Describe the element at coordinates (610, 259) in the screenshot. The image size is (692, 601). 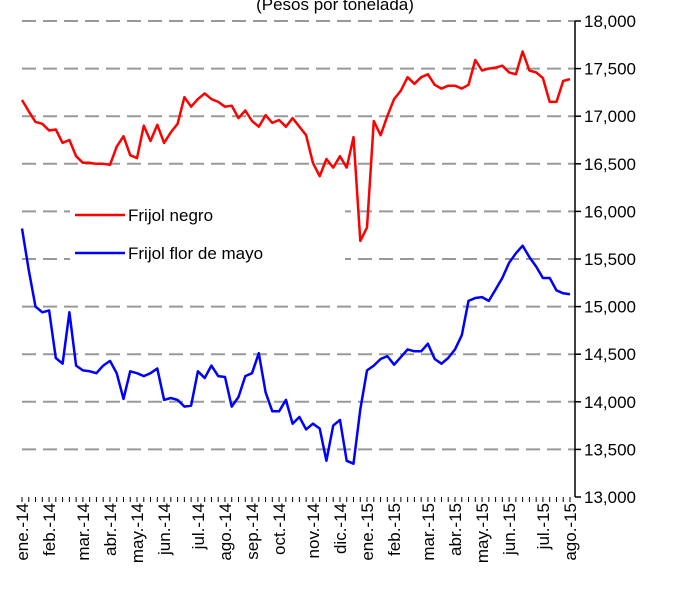
I see `y-tick-label: 15,500` at that location.